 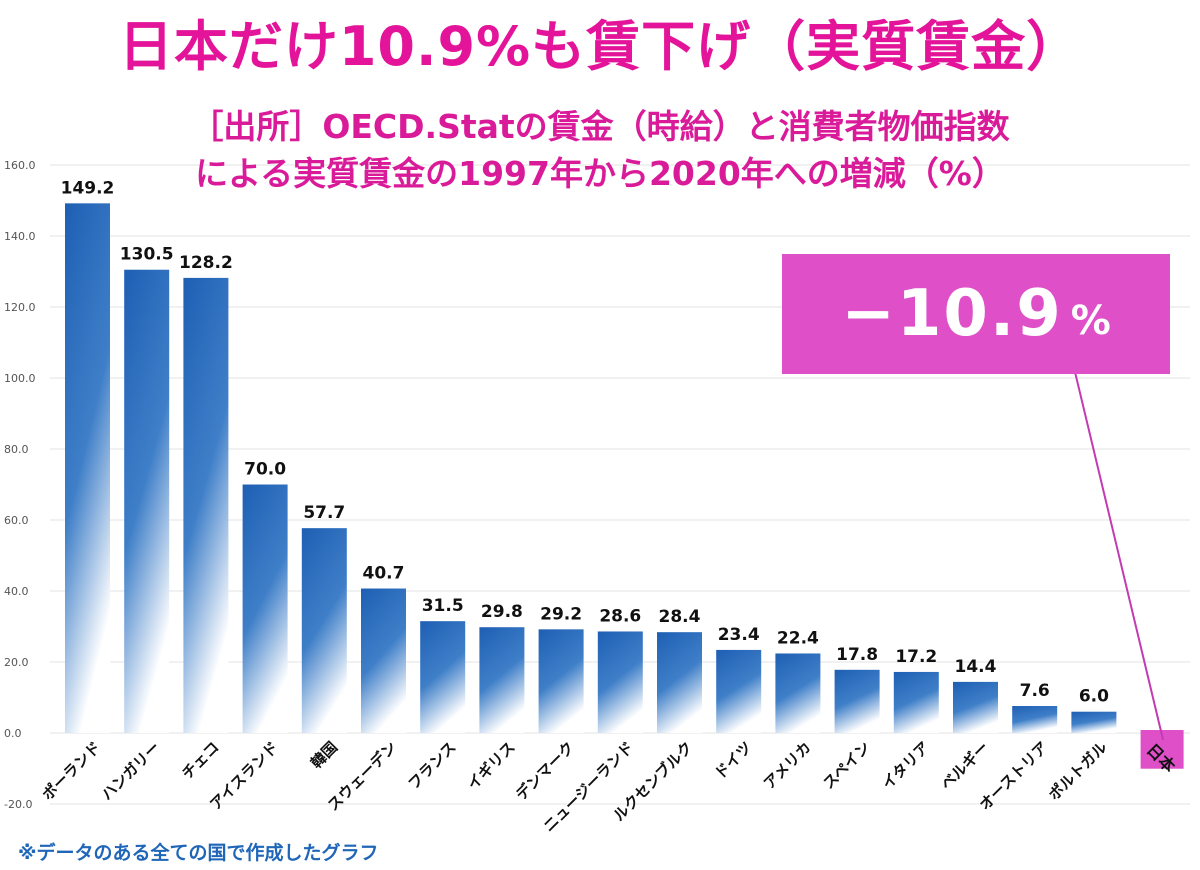 What do you see at coordinates (200, 760) in the screenshot?
I see `category-label: チェコ` at bounding box center [200, 760].